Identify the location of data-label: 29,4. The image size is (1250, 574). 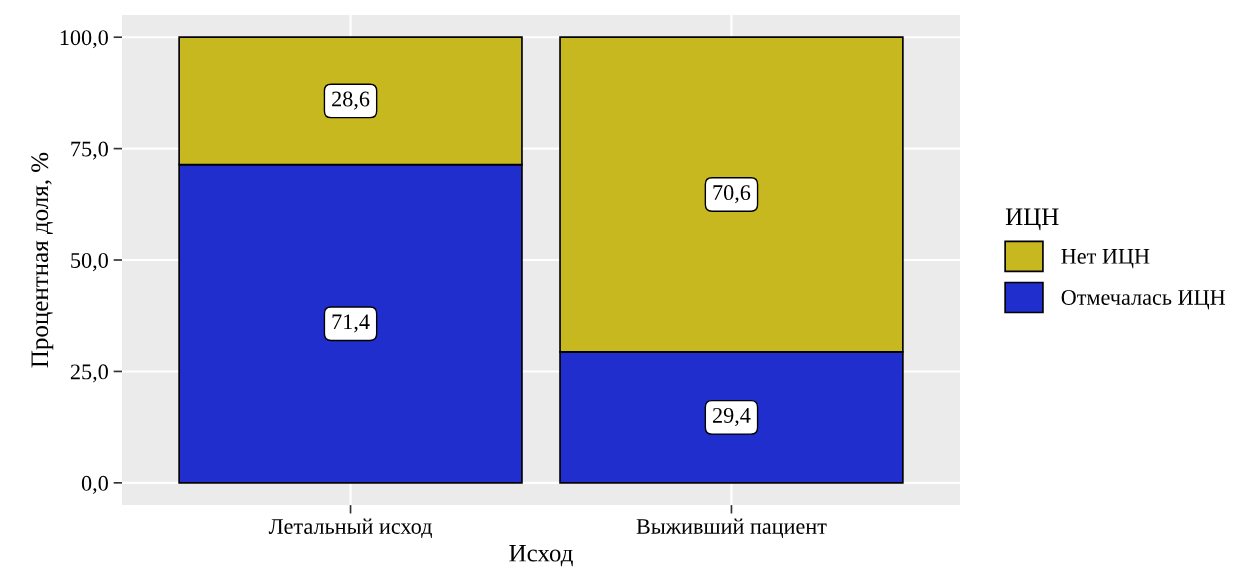
(731, 417).